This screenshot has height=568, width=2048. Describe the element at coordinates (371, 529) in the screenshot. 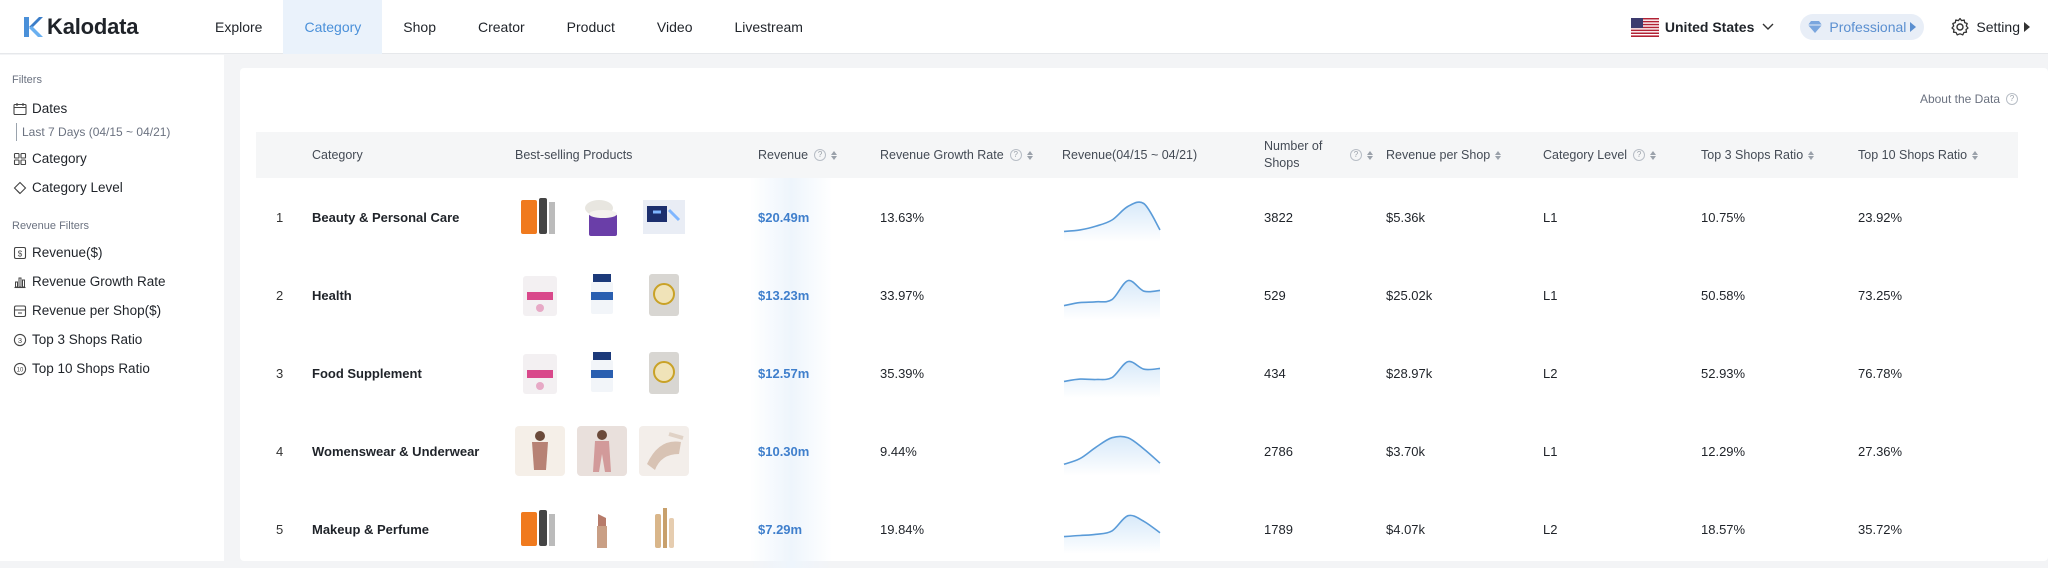

I see `category-name: Makeup & Perfume` at that location.